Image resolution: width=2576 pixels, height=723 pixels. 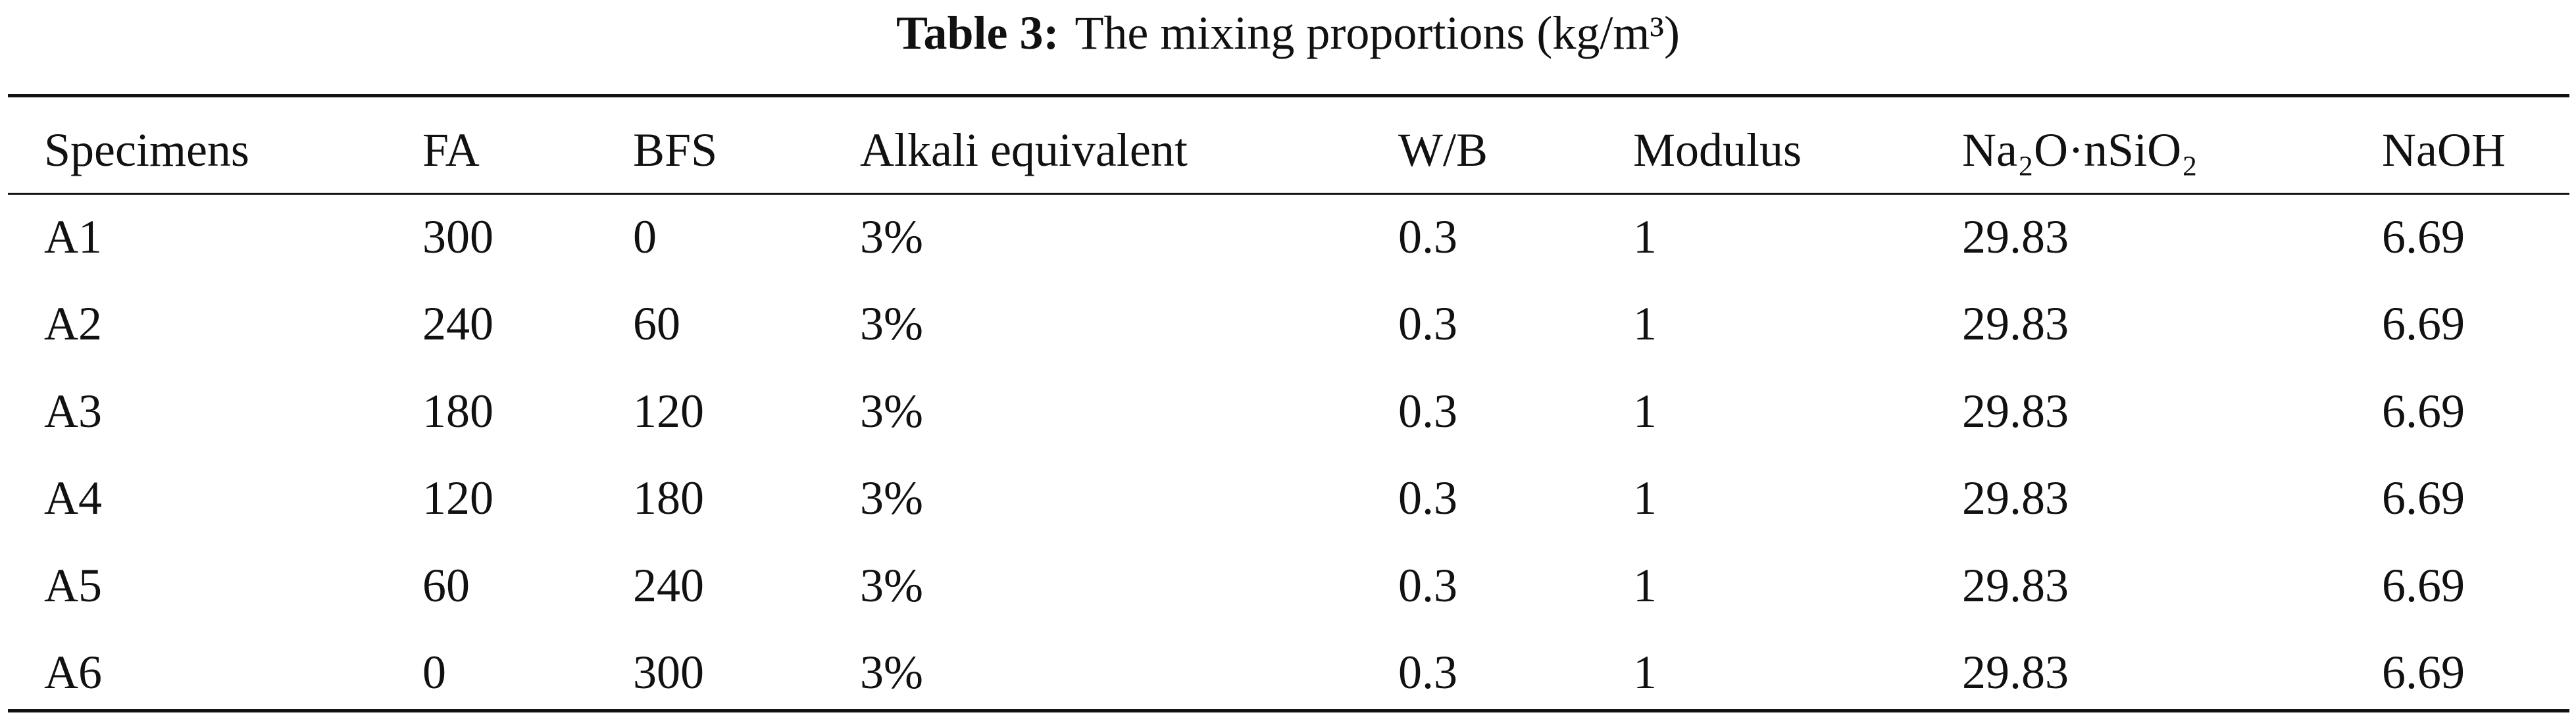 What do you see at coordinates (1024, 150) in the screenshot?
I see `header-cell: Alkali equivalent` at bounding box center [1024, 150].